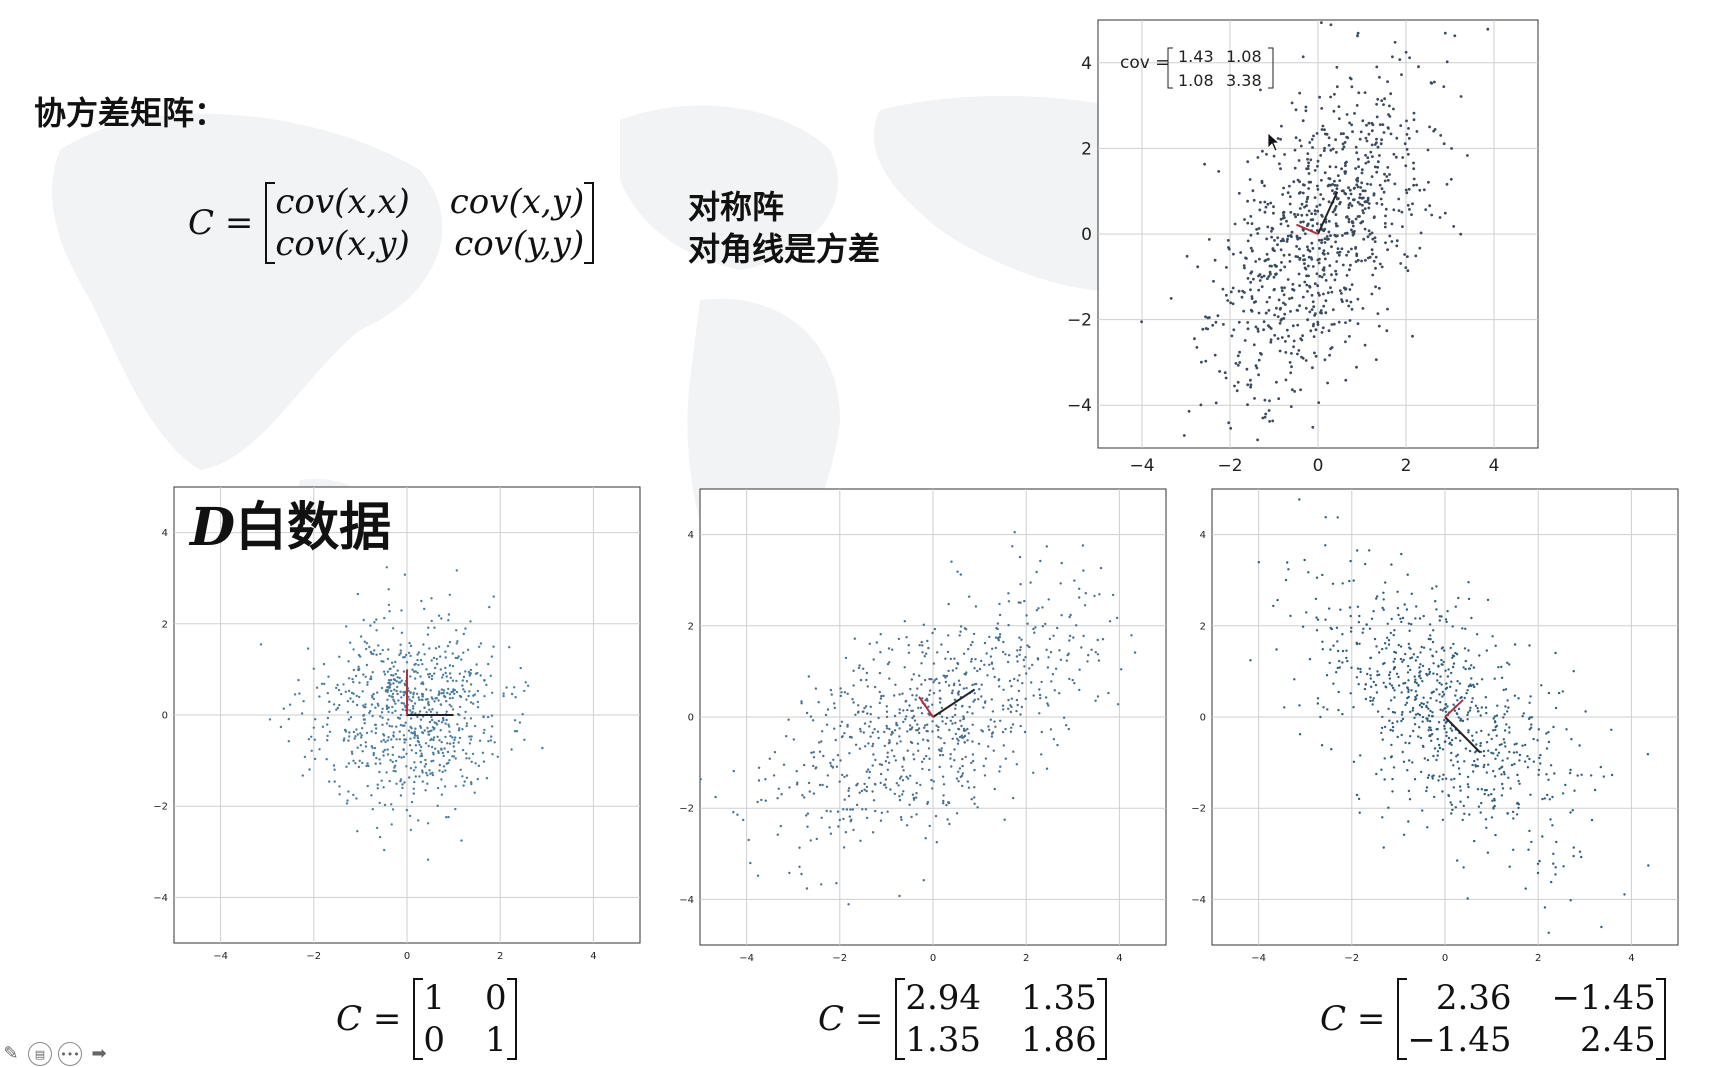 The height and width of the screenshot is (1067, 1718). I want to click on y-tick-label: 0, so click(1086, 235).